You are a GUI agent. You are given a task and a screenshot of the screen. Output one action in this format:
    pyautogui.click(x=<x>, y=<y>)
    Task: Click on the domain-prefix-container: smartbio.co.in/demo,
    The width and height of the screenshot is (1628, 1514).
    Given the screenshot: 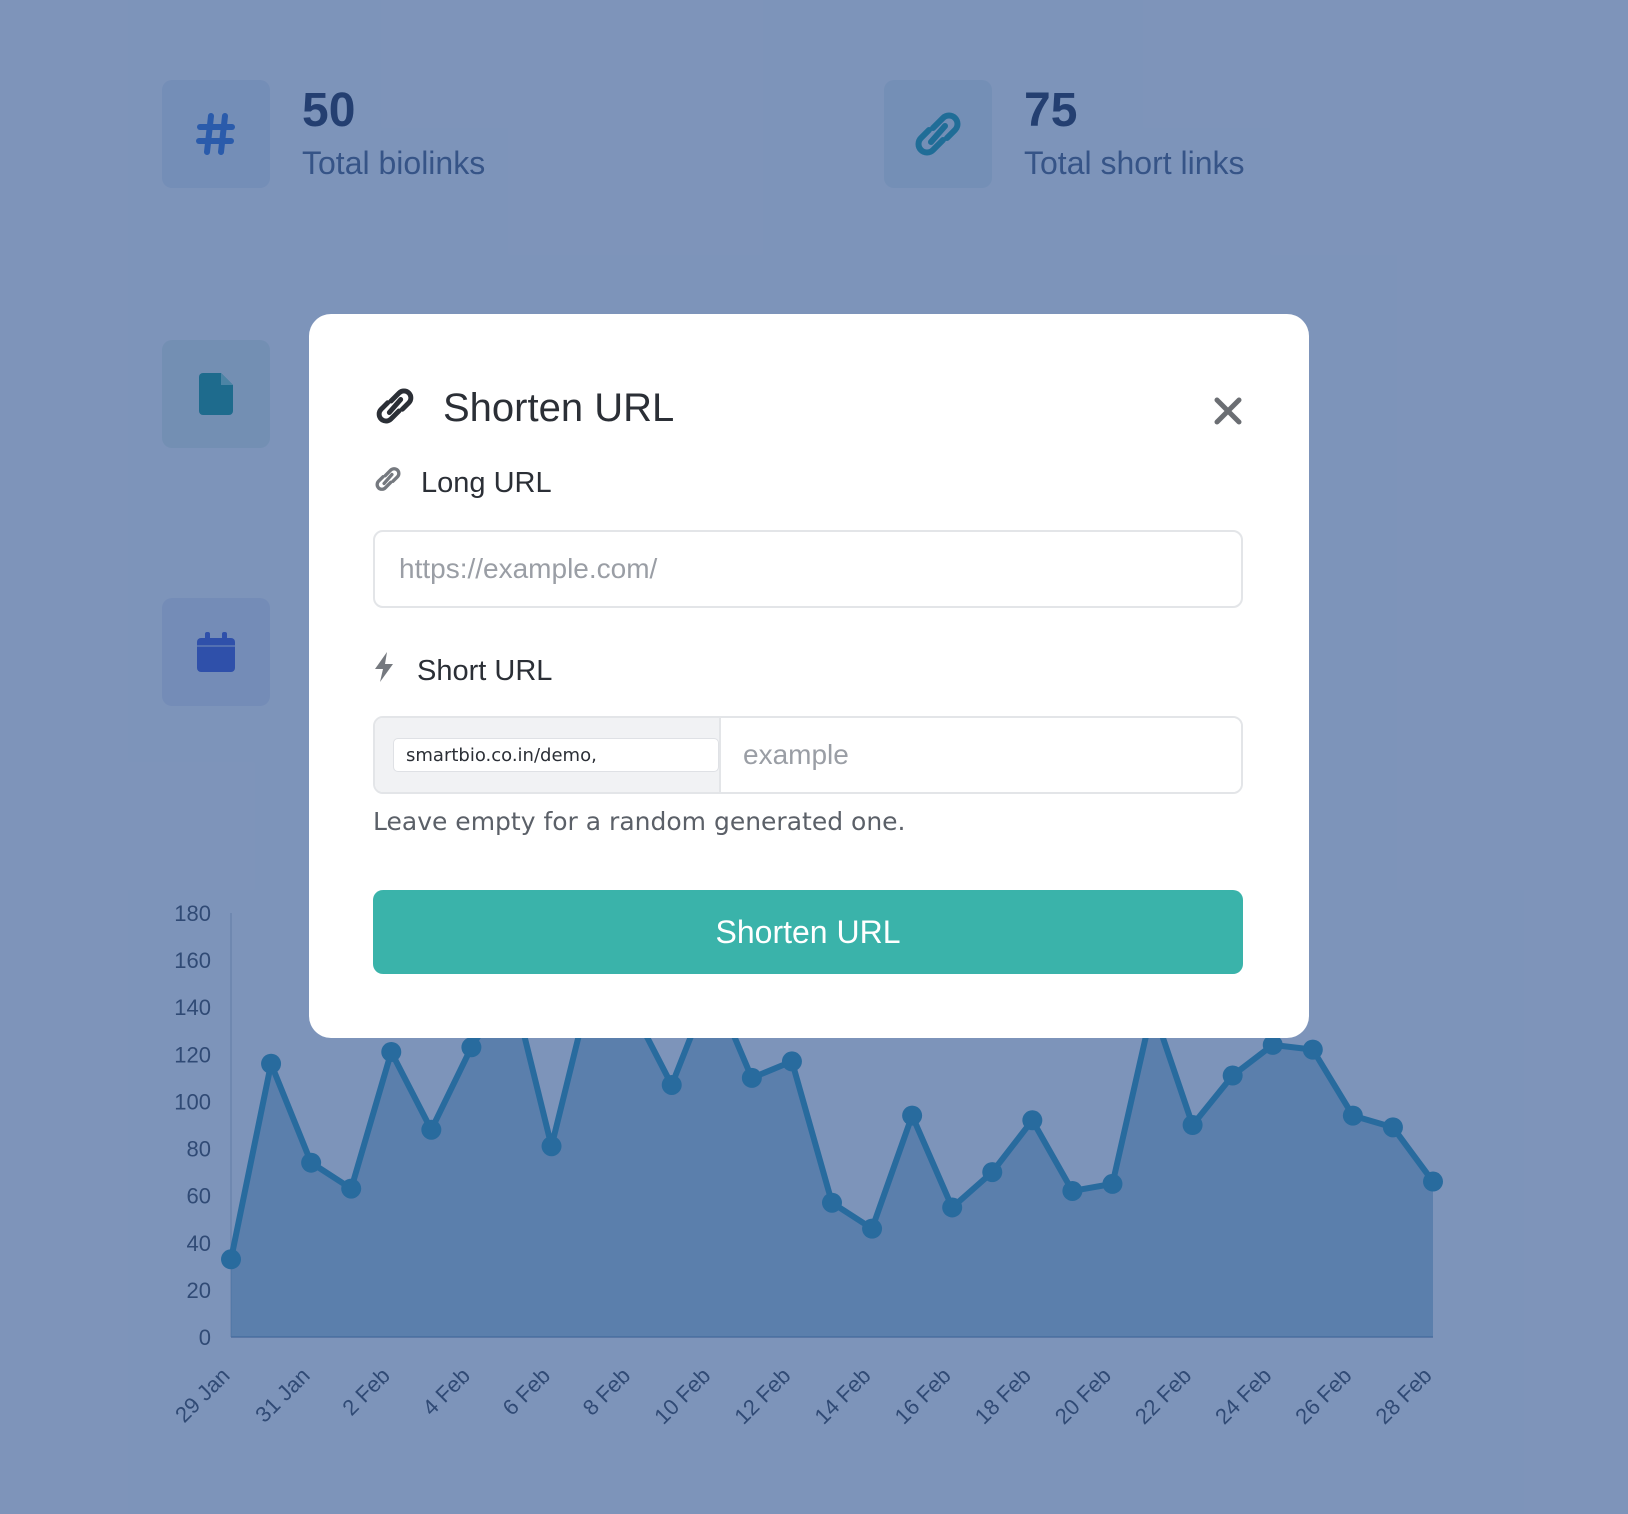 What is the action you would take?
    pyautogui.click(x=547, y=755)
    